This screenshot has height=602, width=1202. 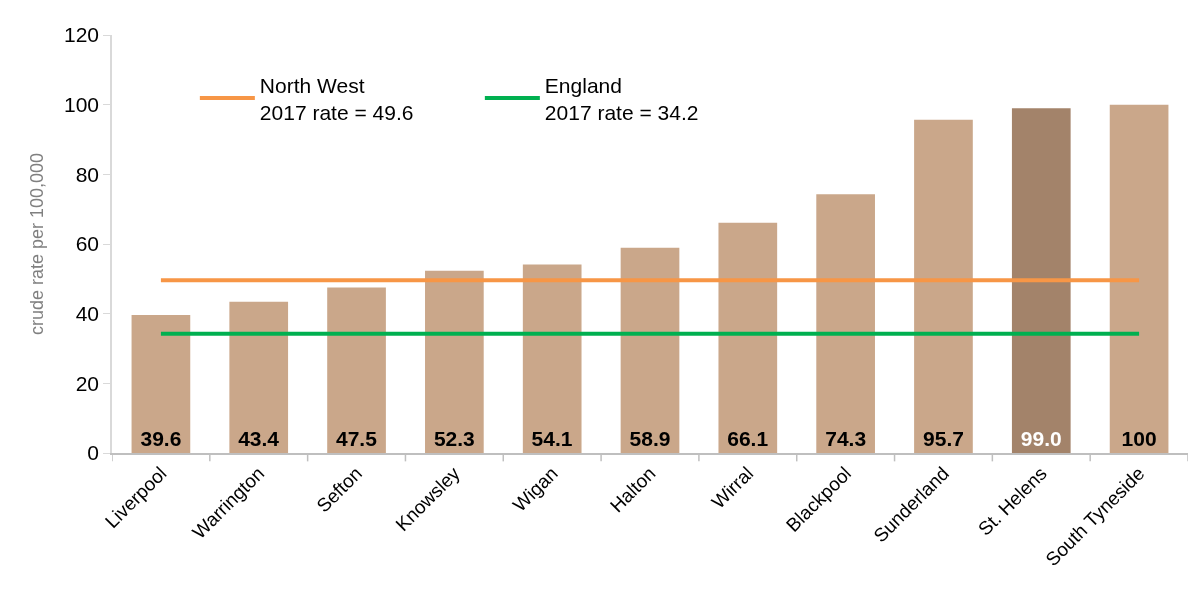 What do you see at coordinates (259, 438) in the screenshot?
I see `data-label: 43.4` at bounding box center [259, 438].